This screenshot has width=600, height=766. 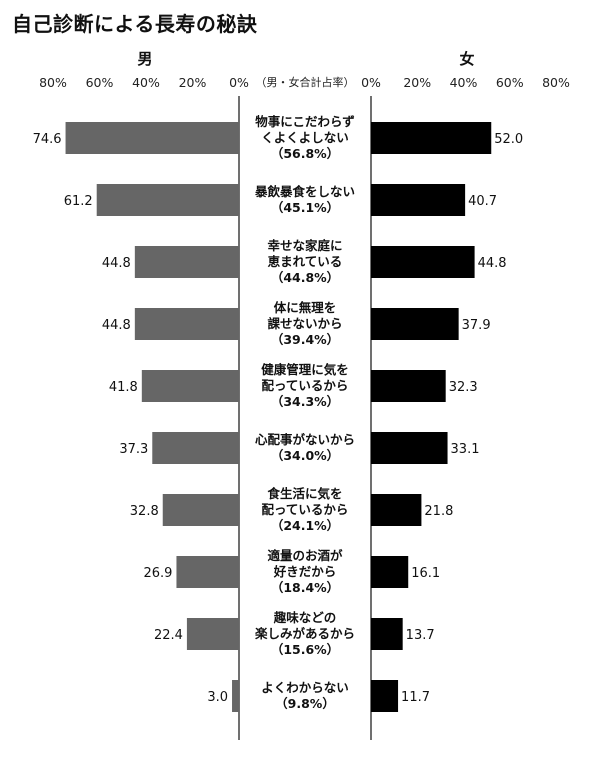 What do you see at coordinates (305, 439) in the screenshot?
I see `category-label: 心配事がないから` at bounding box center [305, 439].